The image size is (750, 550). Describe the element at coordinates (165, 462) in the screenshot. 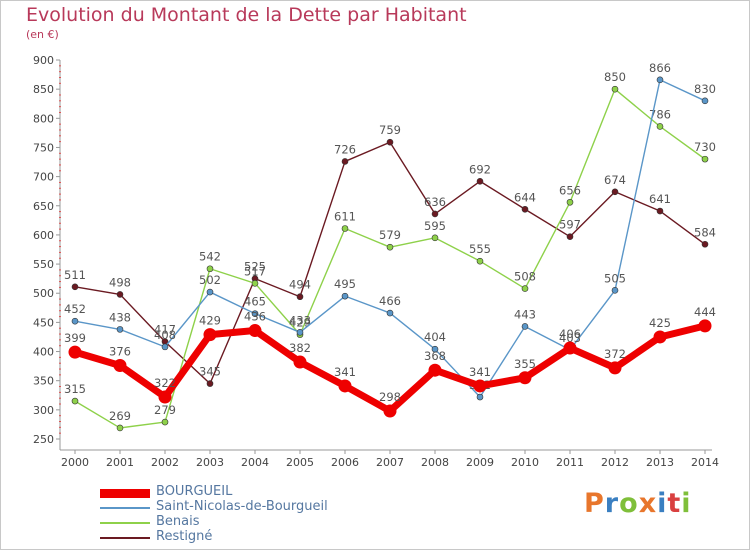

I see `x-tick-label: 2002` at that location.